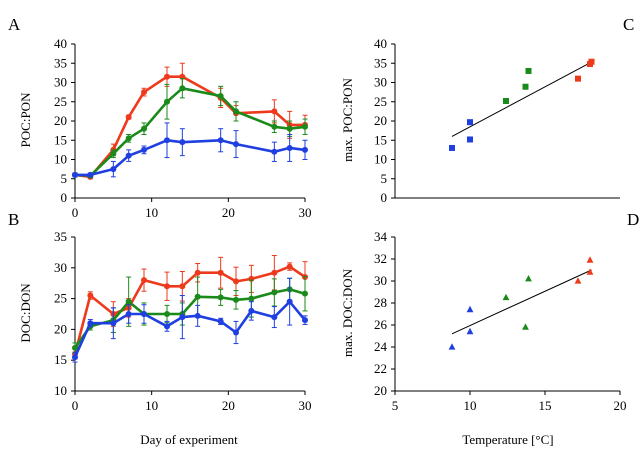 This screenshot has width=643, height=450. Describe the element at coordinates (60, 298) in the screenshot. I see `panel-b-y-tick-label: 25` at that location.